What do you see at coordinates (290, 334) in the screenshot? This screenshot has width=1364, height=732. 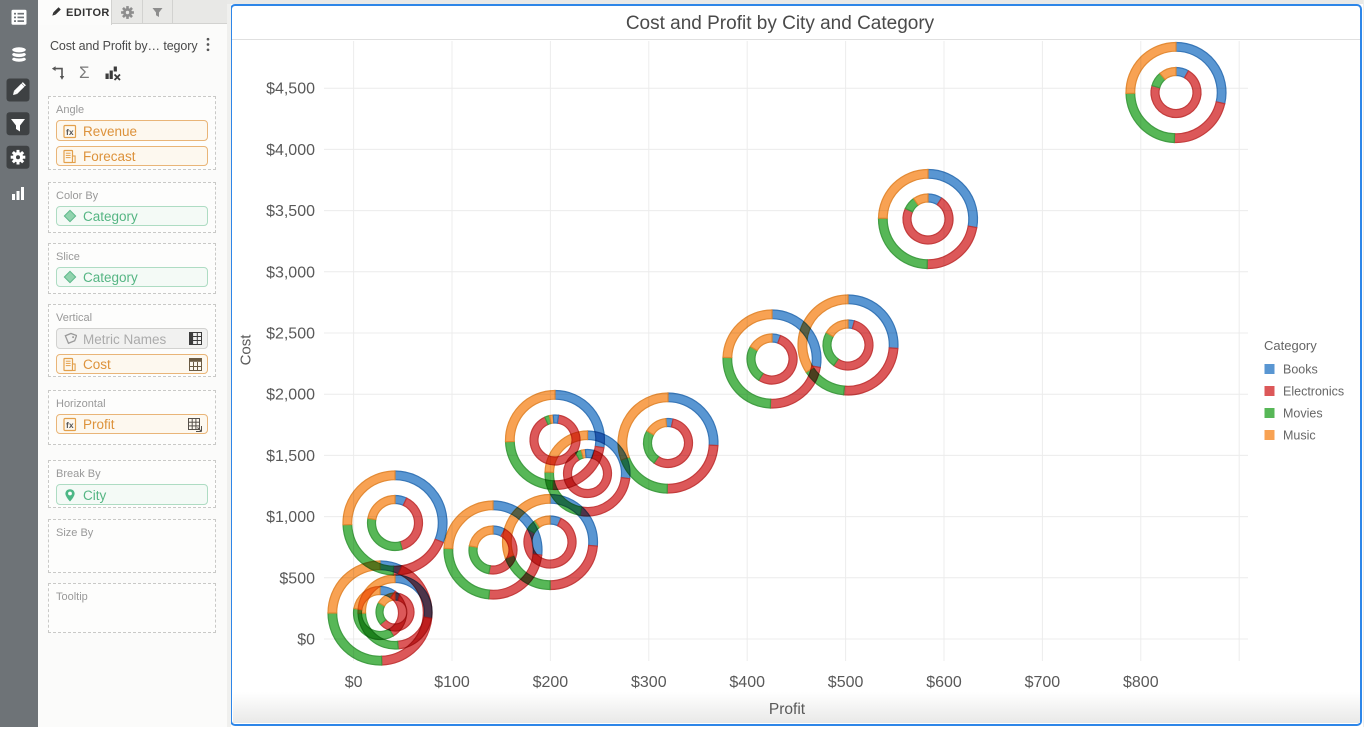 I see `svg-text: $2,500` at bounding box center [290, 334].